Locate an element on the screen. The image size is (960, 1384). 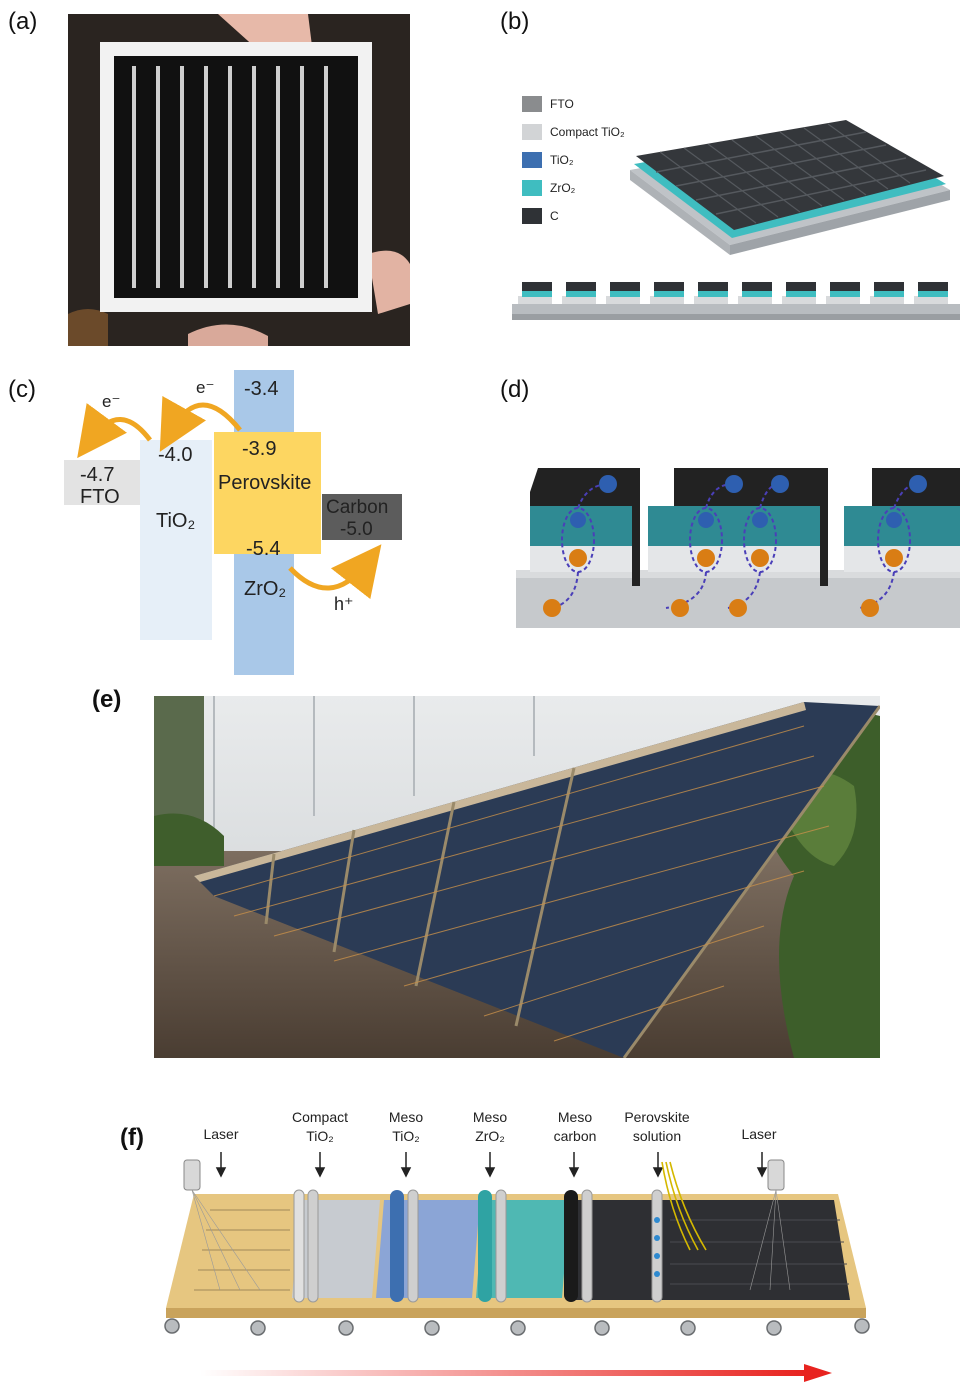
f-stage-meso-tio2: Meso TiO₂ is located at coordinates (406, 1127).